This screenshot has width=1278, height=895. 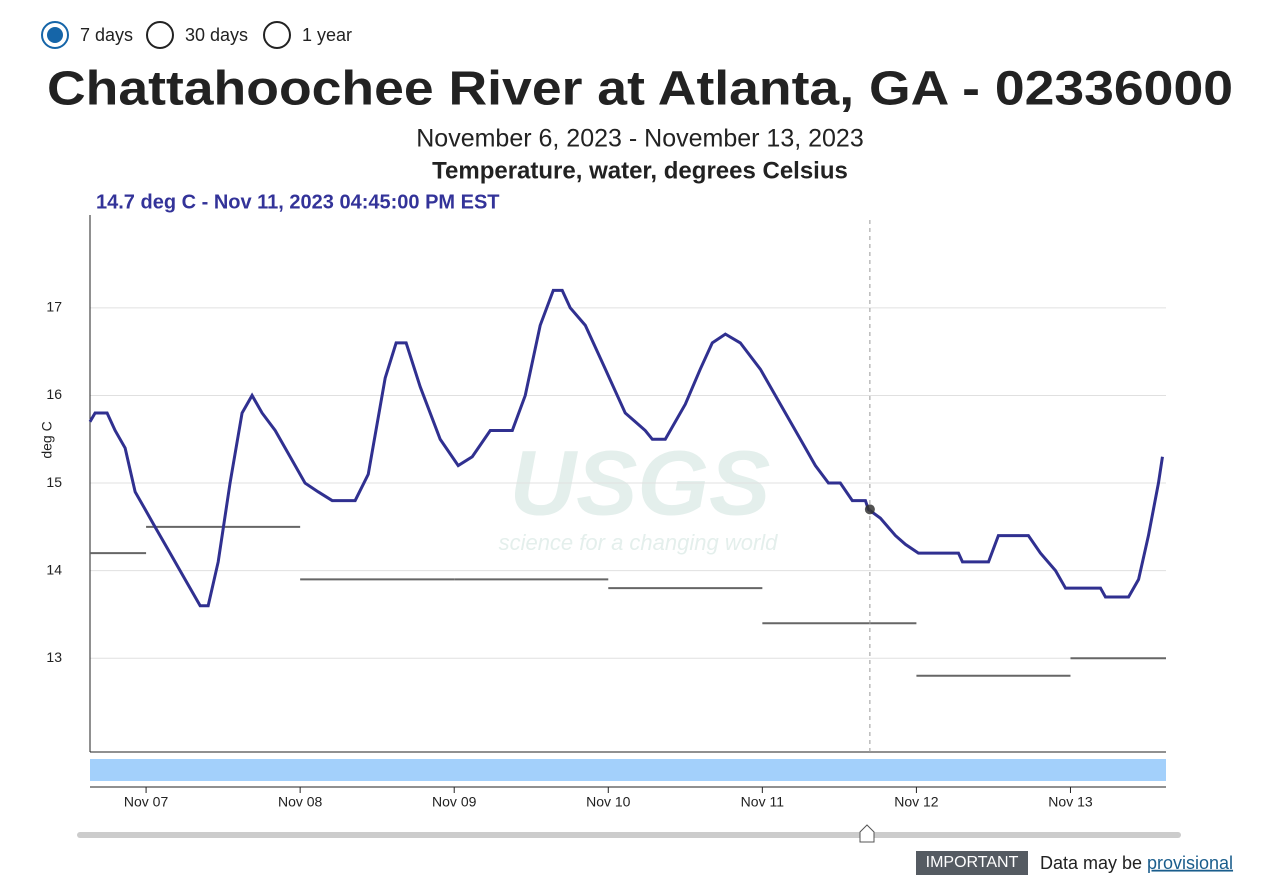 What do you see at coordinates (916, 802) in the screenshot?
I see `x-tick-label: Nov 12` at bounding box center [916, 802].